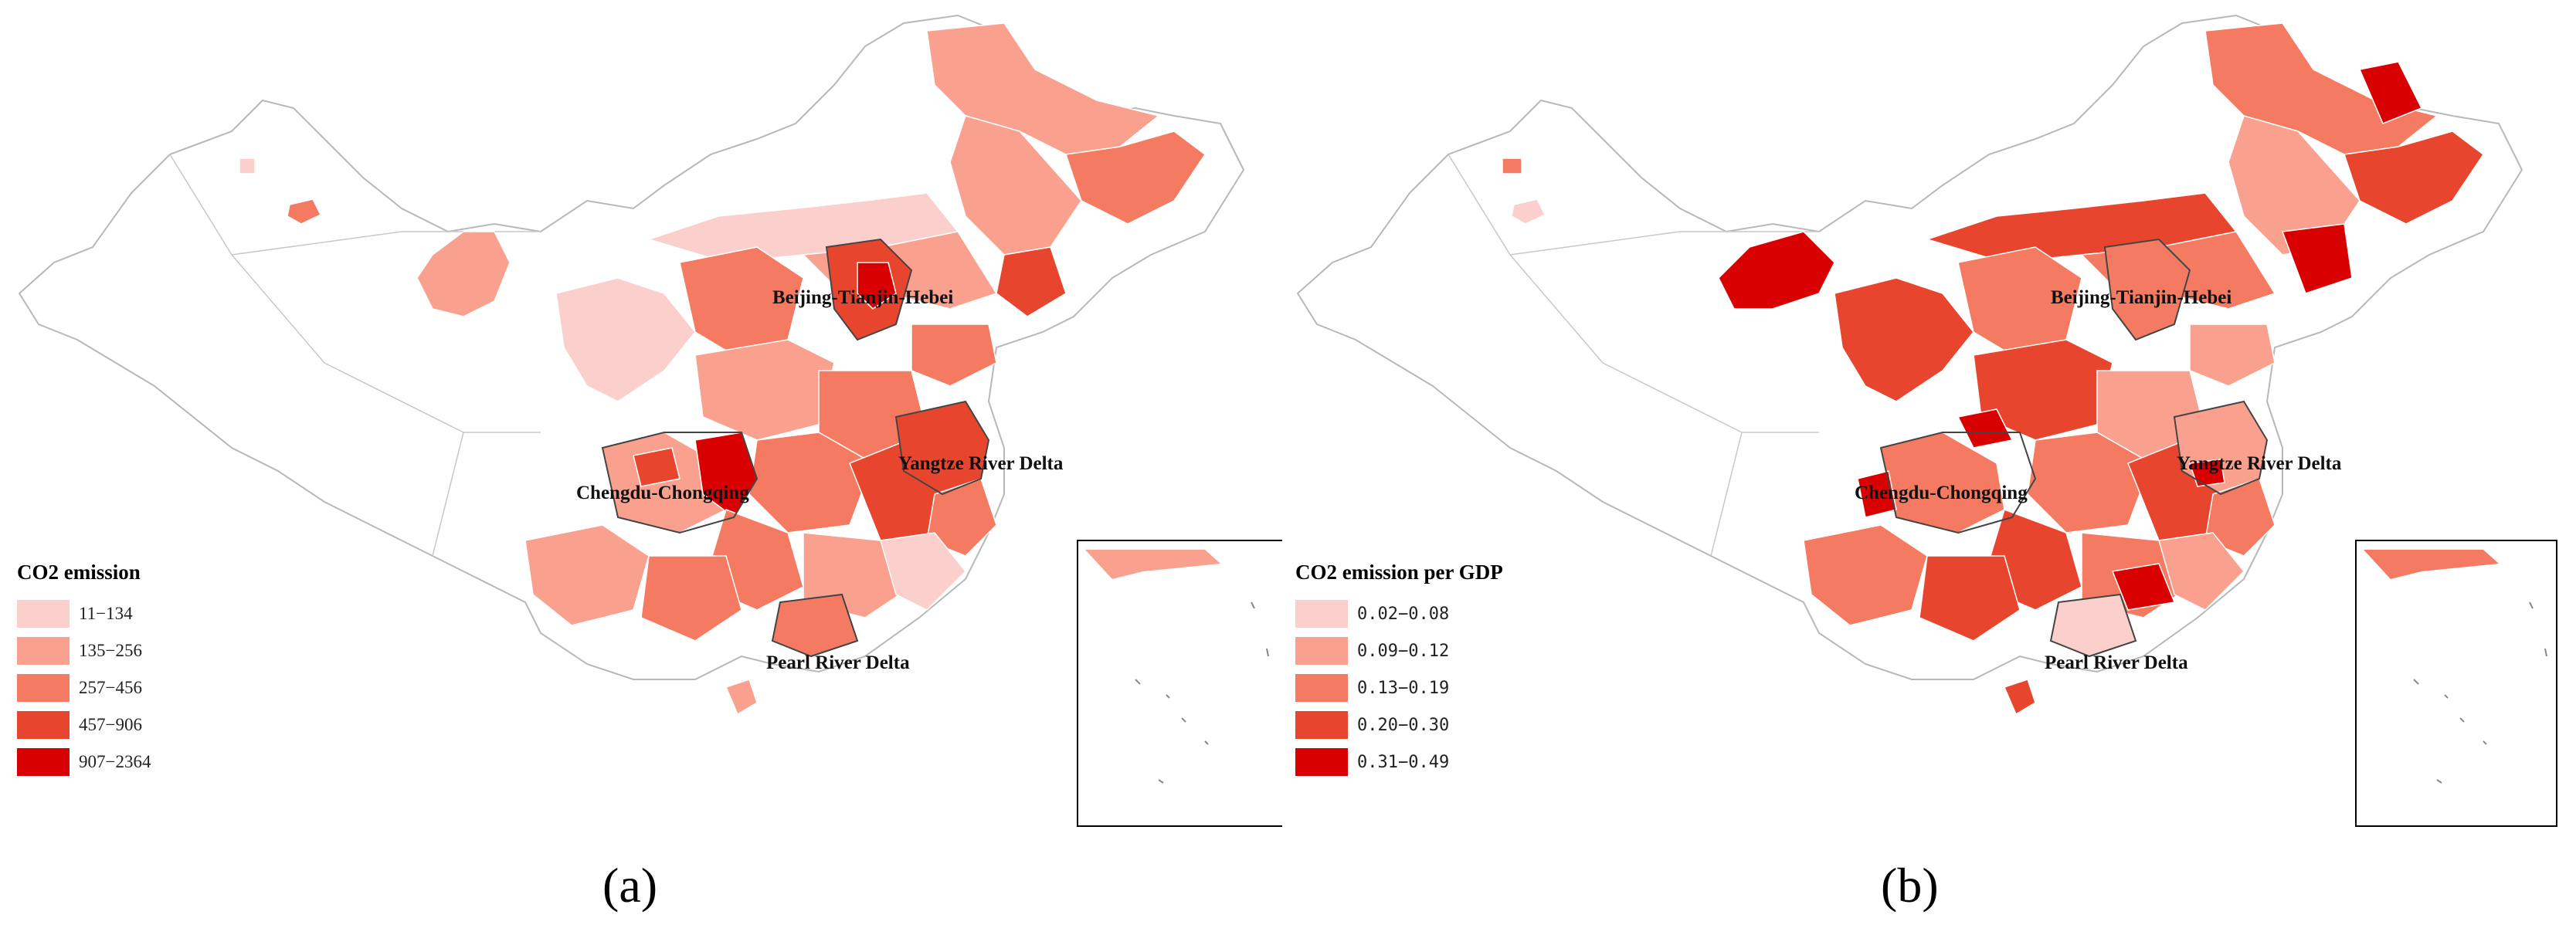  What do you see at coordinates (2143, 587) in the screenshot?
I see `region-south-hot` at bounding box center [2143, 587].